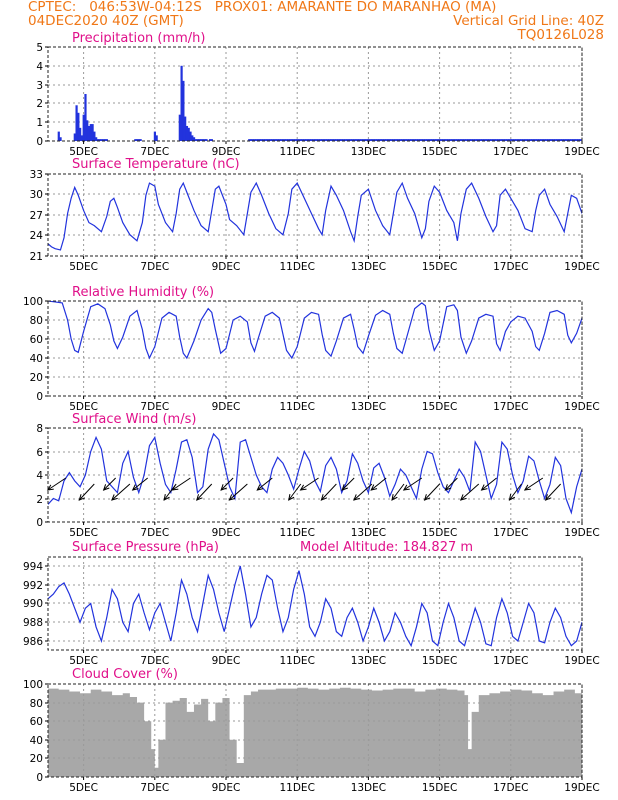  What do you see at coordinates (296, 407) in the screenshot?
I see `x-tick-label: 11DEC` at bounding box center [296, 407].